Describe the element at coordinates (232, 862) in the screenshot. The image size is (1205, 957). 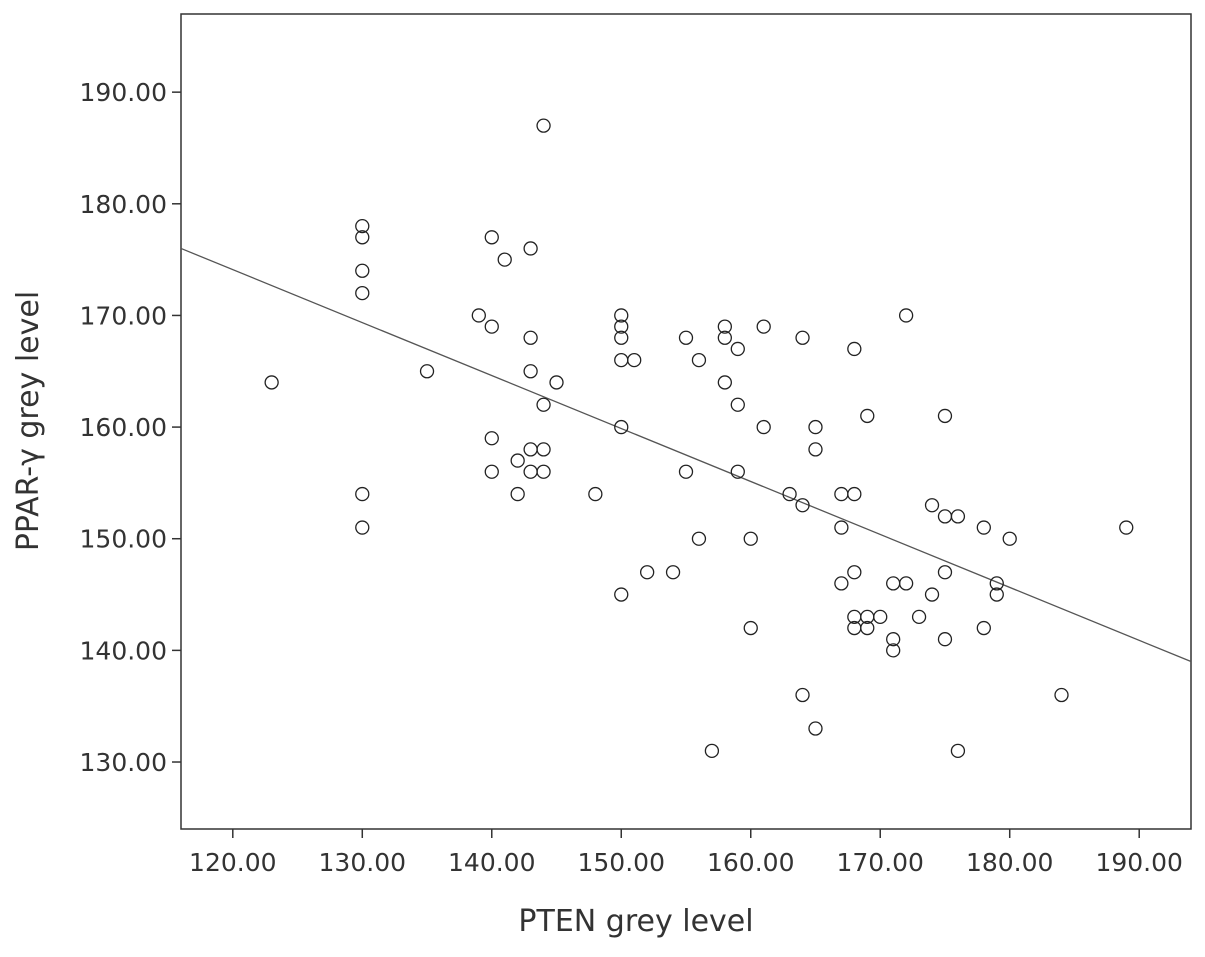
I see `x-tick-label: 120.00` at that location.